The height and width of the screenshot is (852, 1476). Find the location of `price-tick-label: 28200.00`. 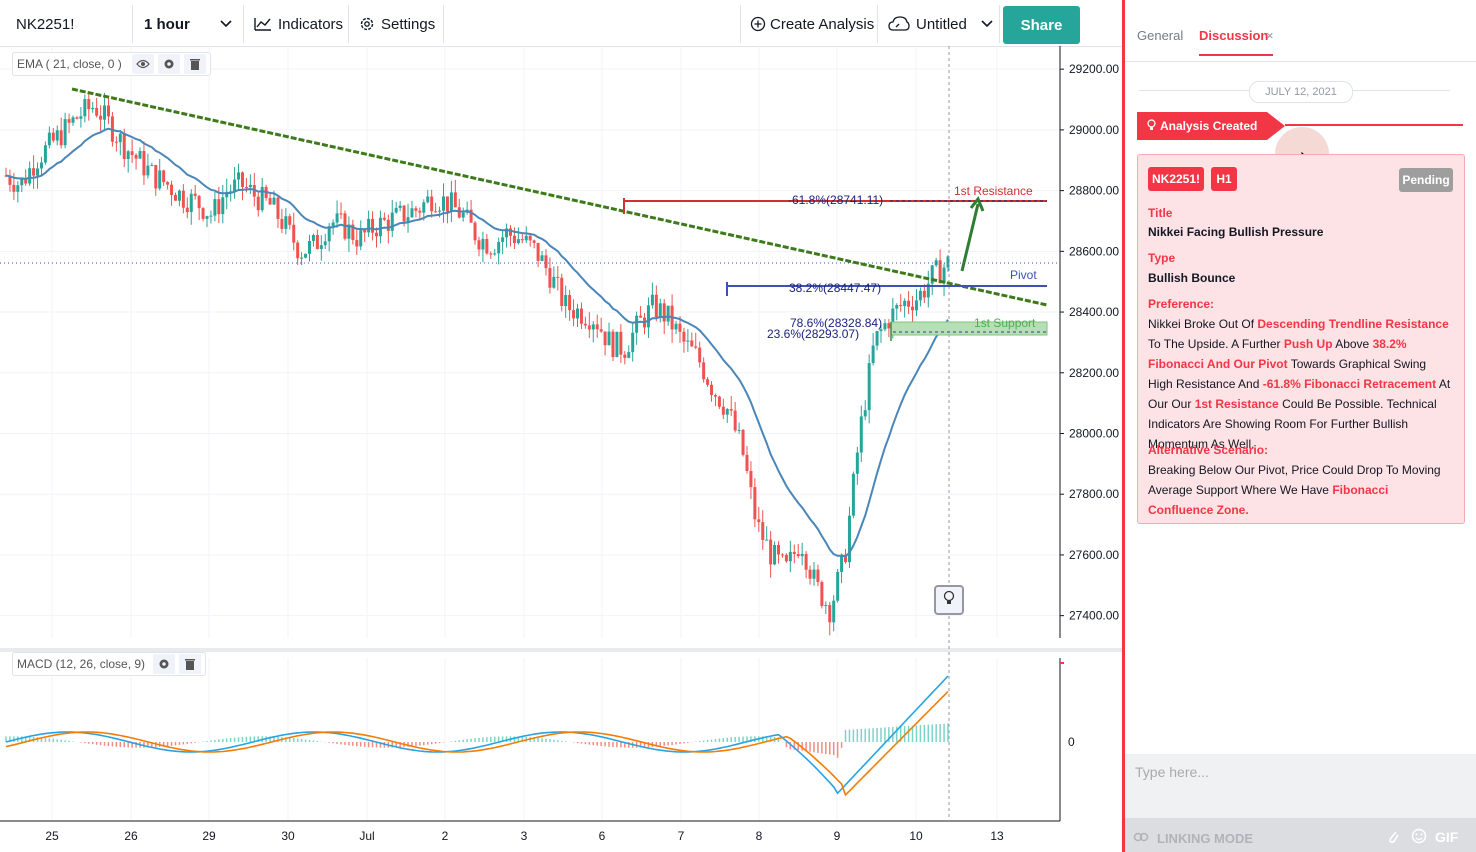

price-tick-label: 28200.00 is located at coordinates (1094, 373).